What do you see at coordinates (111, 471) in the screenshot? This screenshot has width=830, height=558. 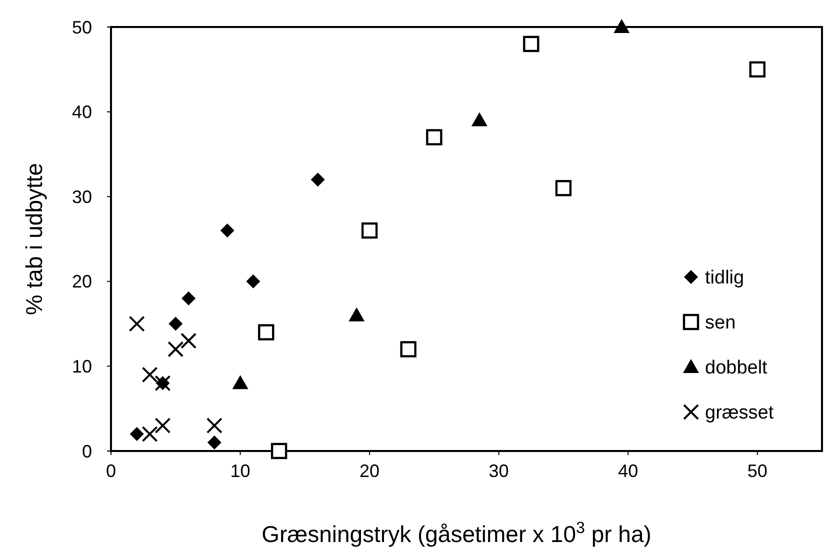 I see `x-tick-label: 0` at bounding box center [111, 471].